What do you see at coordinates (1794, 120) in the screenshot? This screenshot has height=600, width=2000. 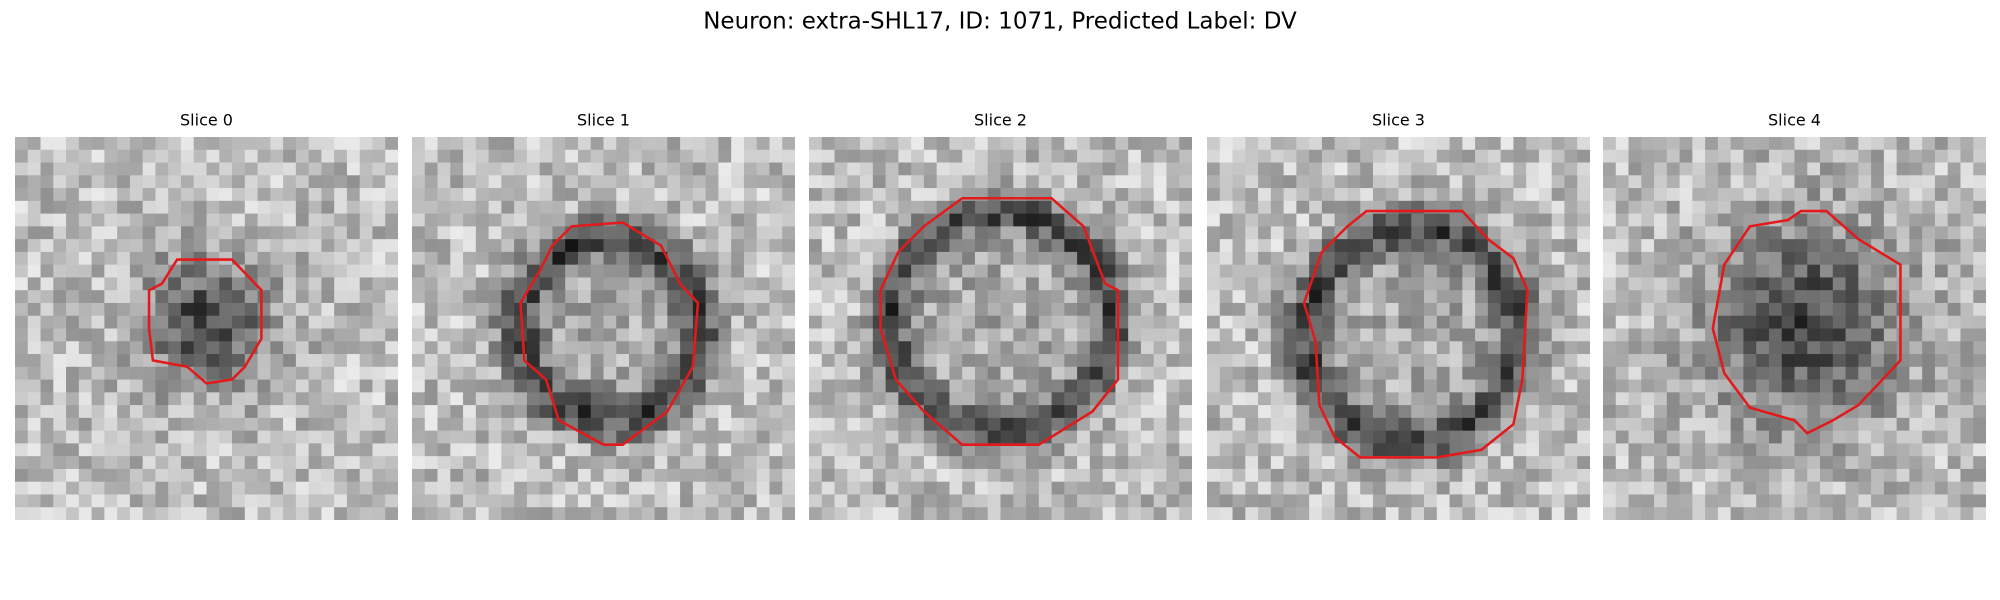 I see `panel-title: Slice 4` at bounding box center [1794, 120].